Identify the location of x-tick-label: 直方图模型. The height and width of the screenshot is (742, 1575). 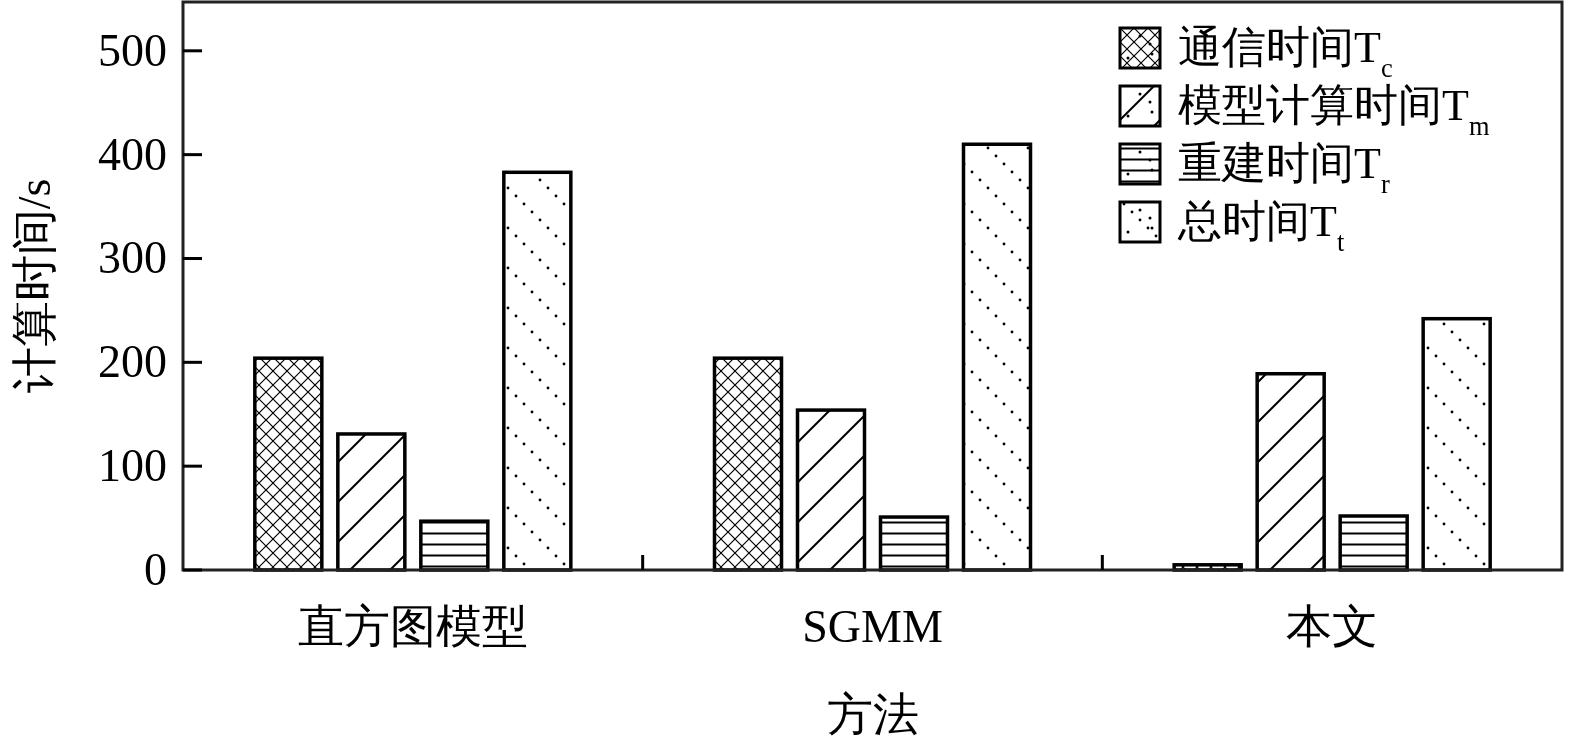
(412, 626).